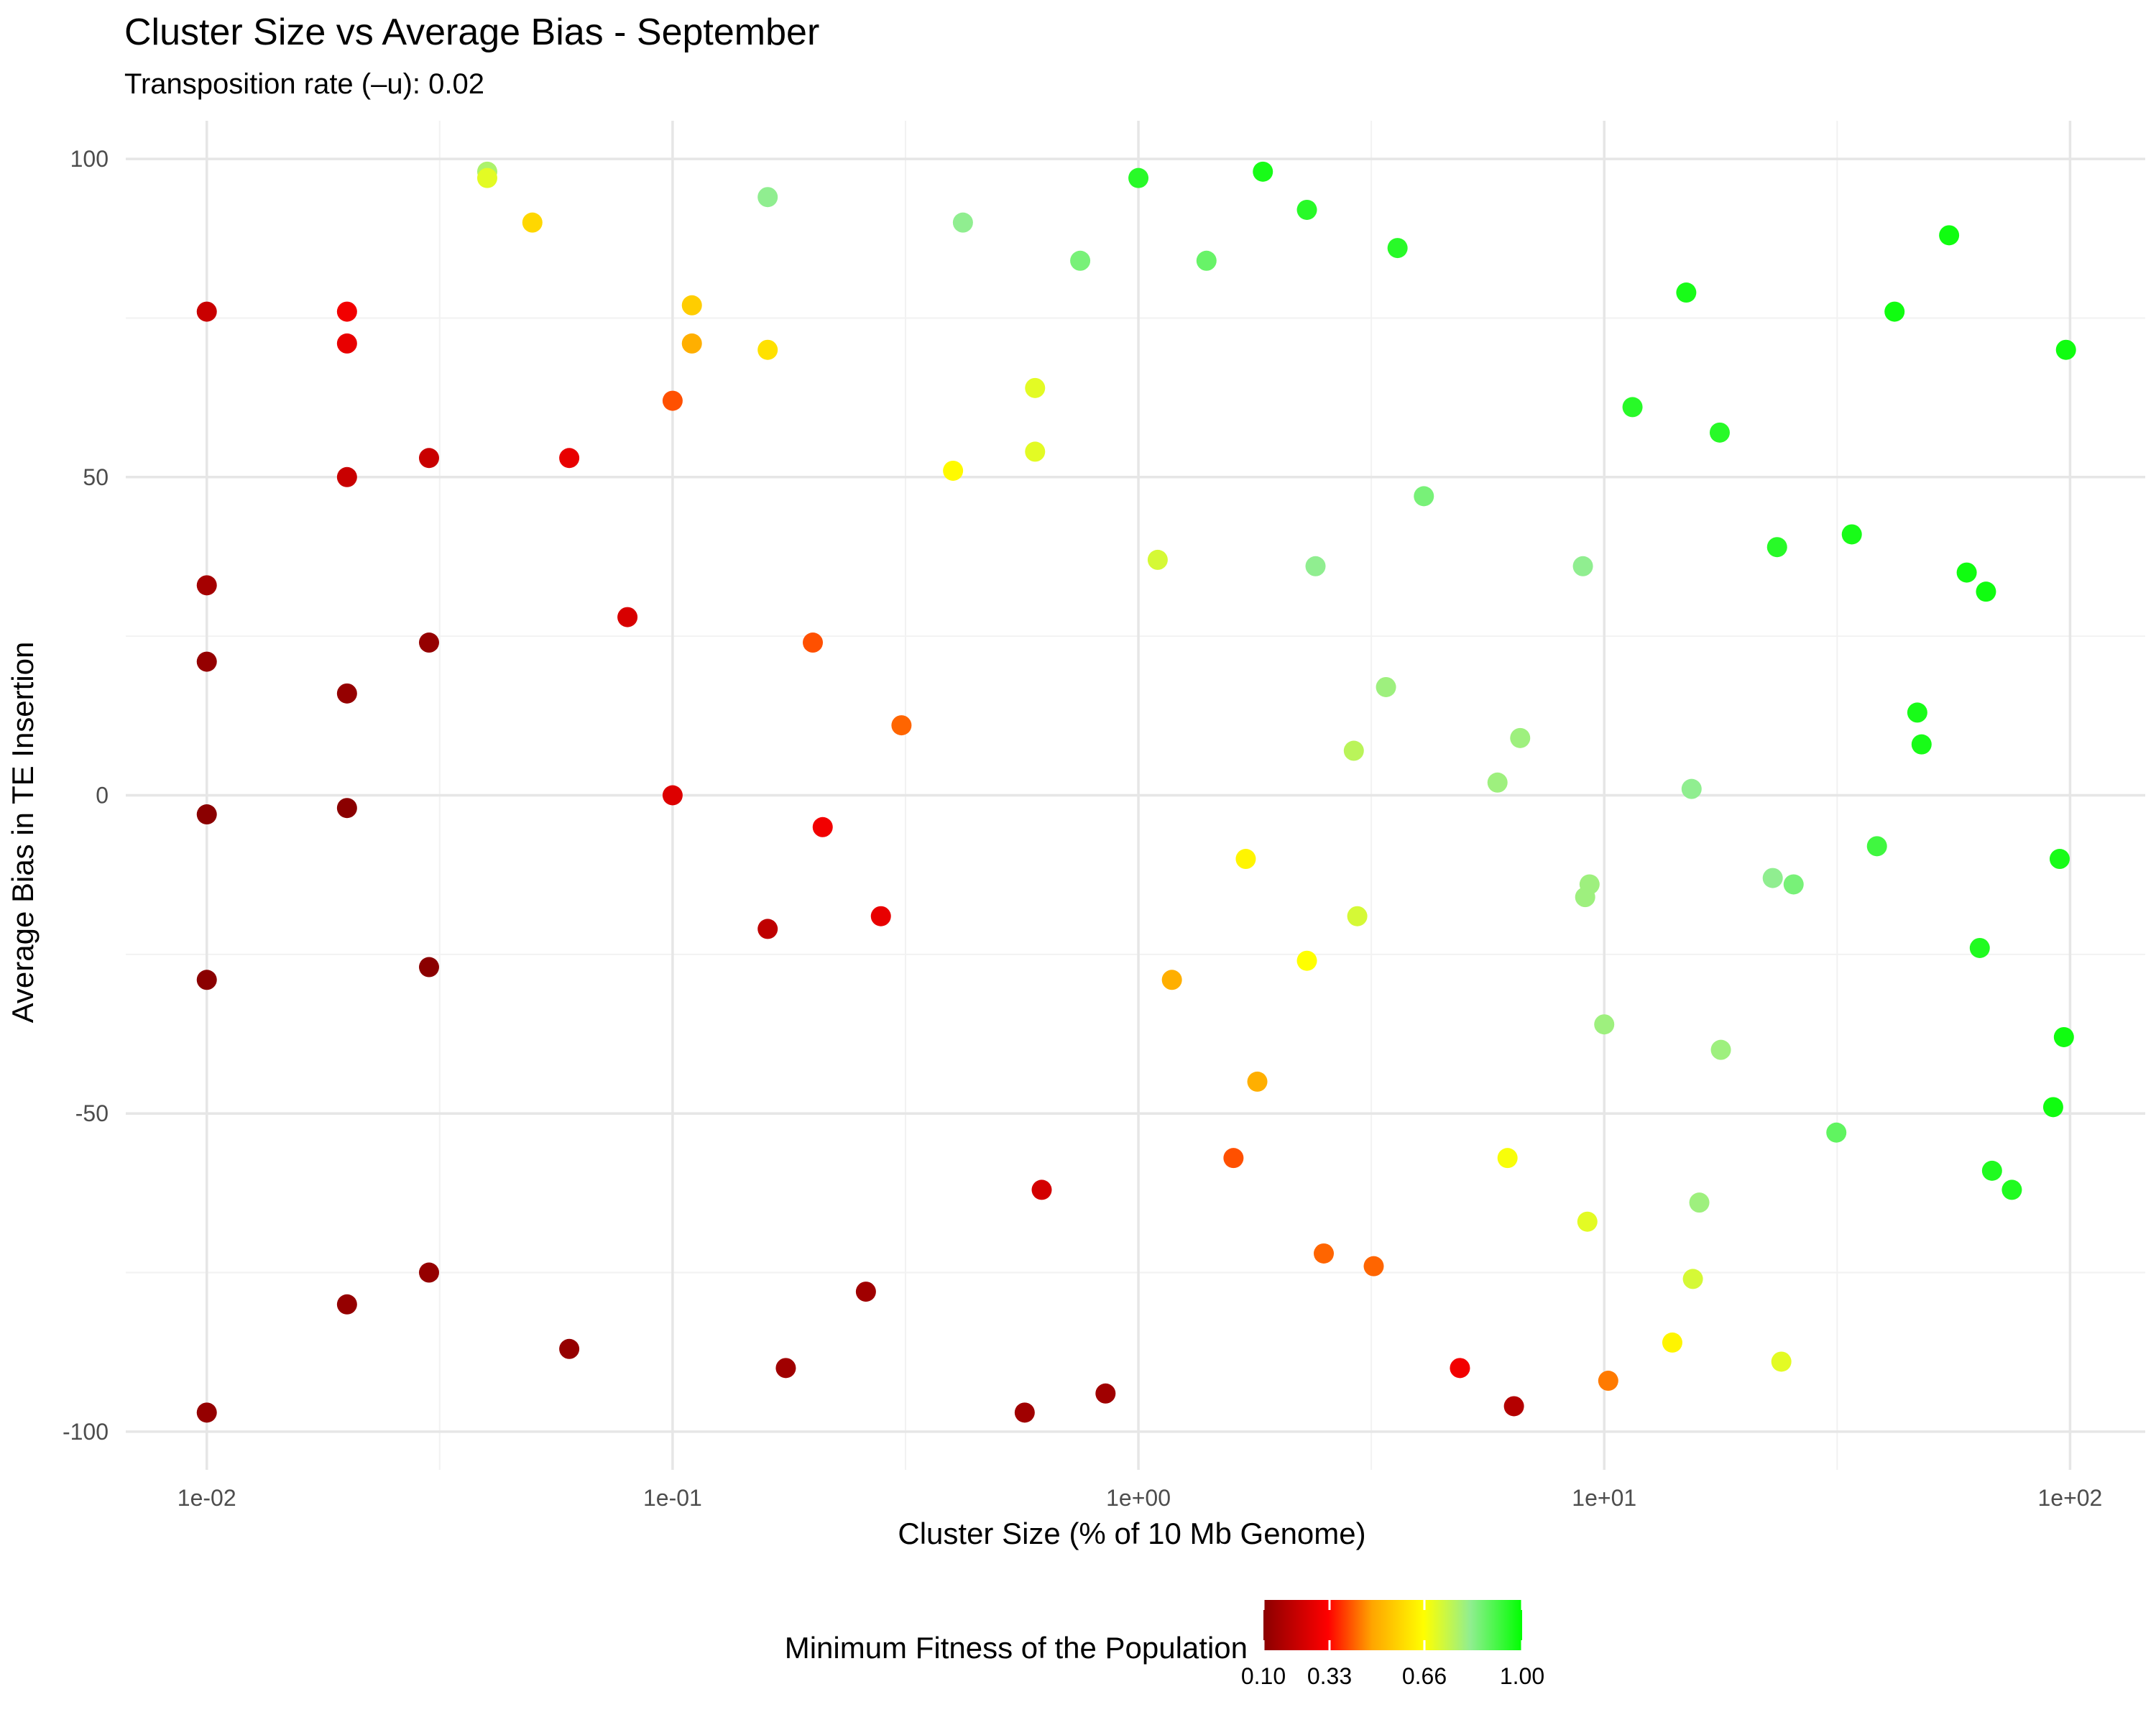 The width and height of the screenshot is (2156, 1725). I want to click on x-axis-ticks: 1e-02 1e-01 1e+00 1e+01 1e+02, so click(1140, 1498).